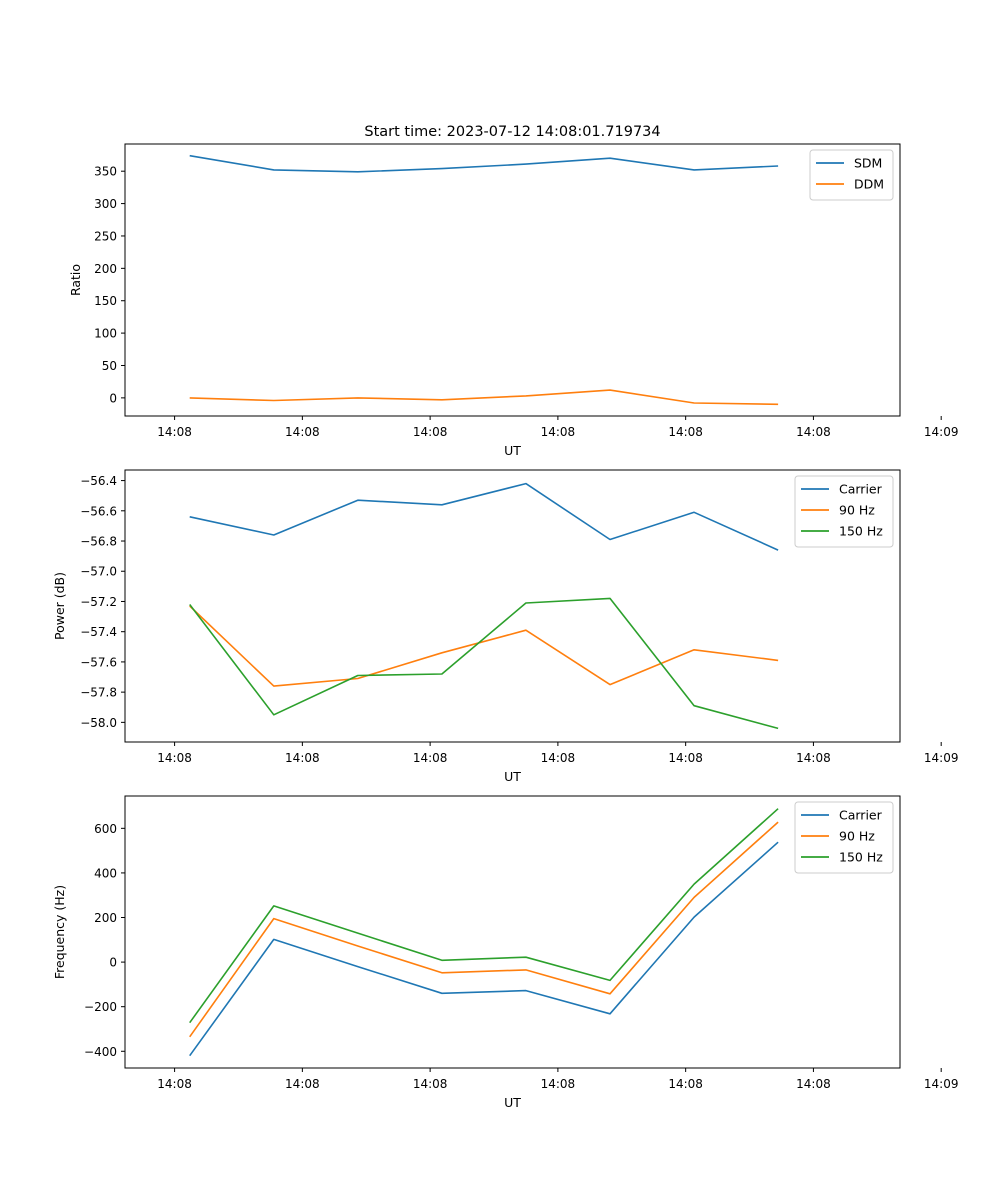 Image resolution: width=1000 pixels, height=1200 pixels. I want to click on y-axis-label: Power (dB), so click(59, 606).